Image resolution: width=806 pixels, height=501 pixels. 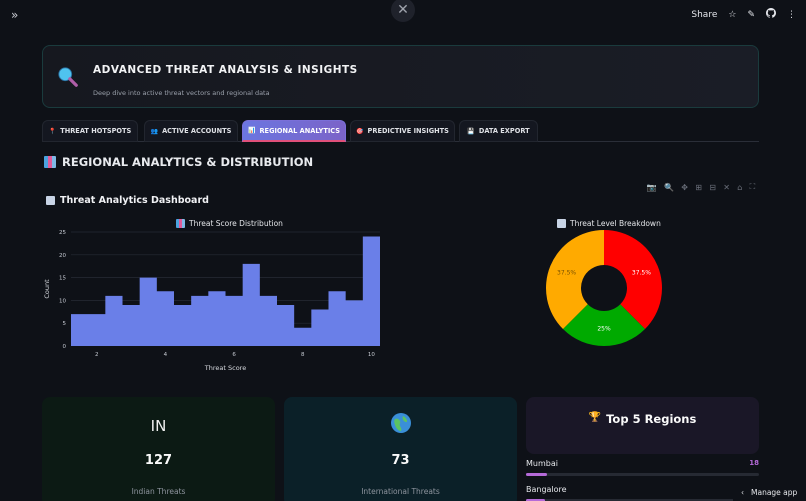 What do you see at coordinates (740, 187) in the screenshot?
I see `home-icon: ⌂` at bounding box center [740, 187].